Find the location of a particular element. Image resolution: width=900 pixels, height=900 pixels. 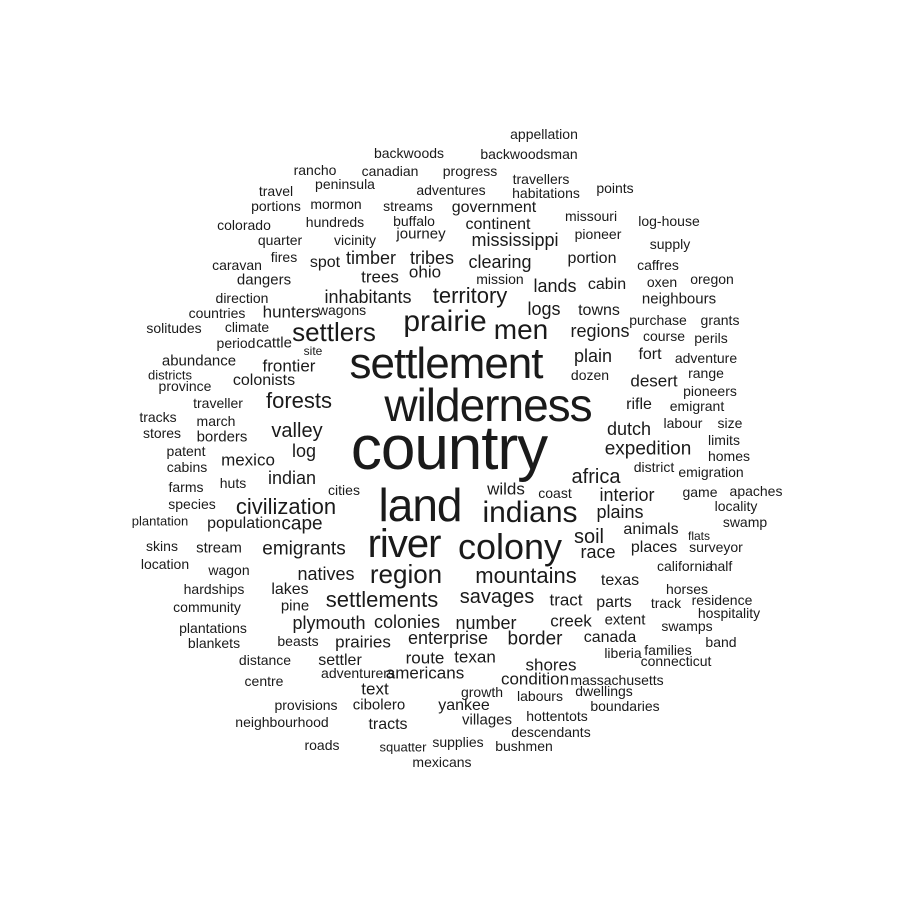

word-151: track is located at coordinates (666, 603).